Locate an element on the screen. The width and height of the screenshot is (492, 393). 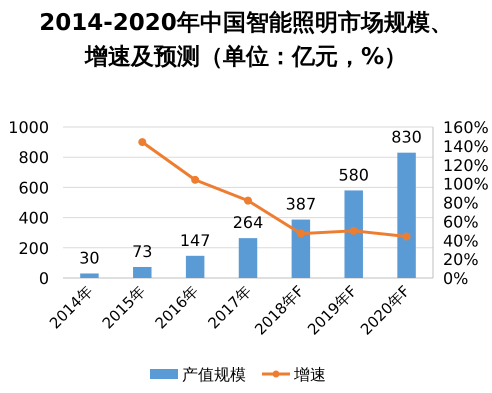
y2-tick-label: 40% is located at coordinates (461, 240).